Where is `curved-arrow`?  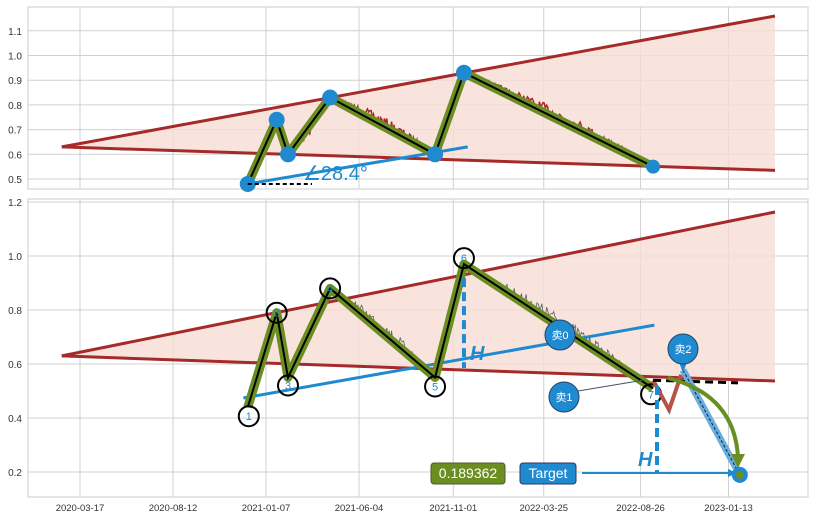 curved-arrow is located at coordinates (703, 417).